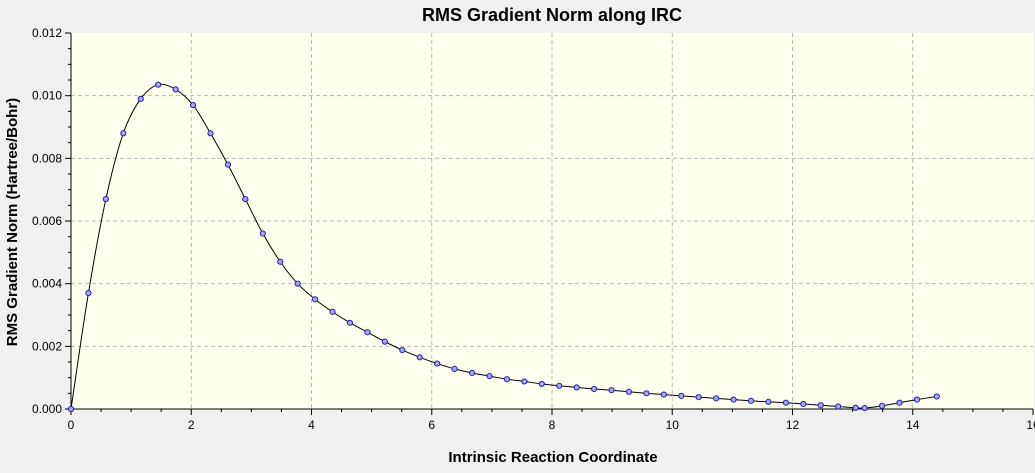 This screenshot has height=473, width=1035. Describe the element at coordinates (431, 425) in the screenshot. I see `x-tick-label: 6` at that location.